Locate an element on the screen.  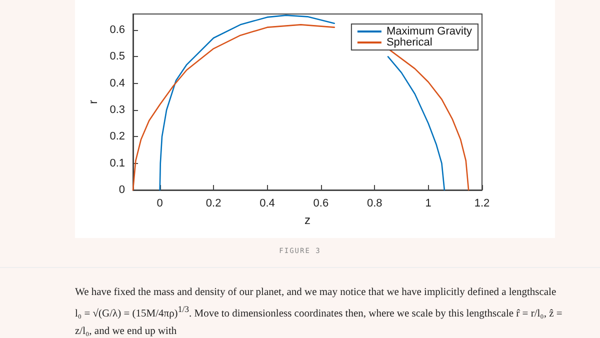
x-tick-label: 0.2 is located at coordinates (214, 204).